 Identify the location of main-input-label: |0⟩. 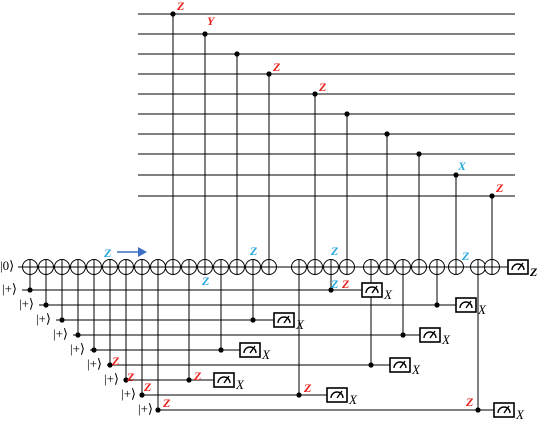
(7, 265).